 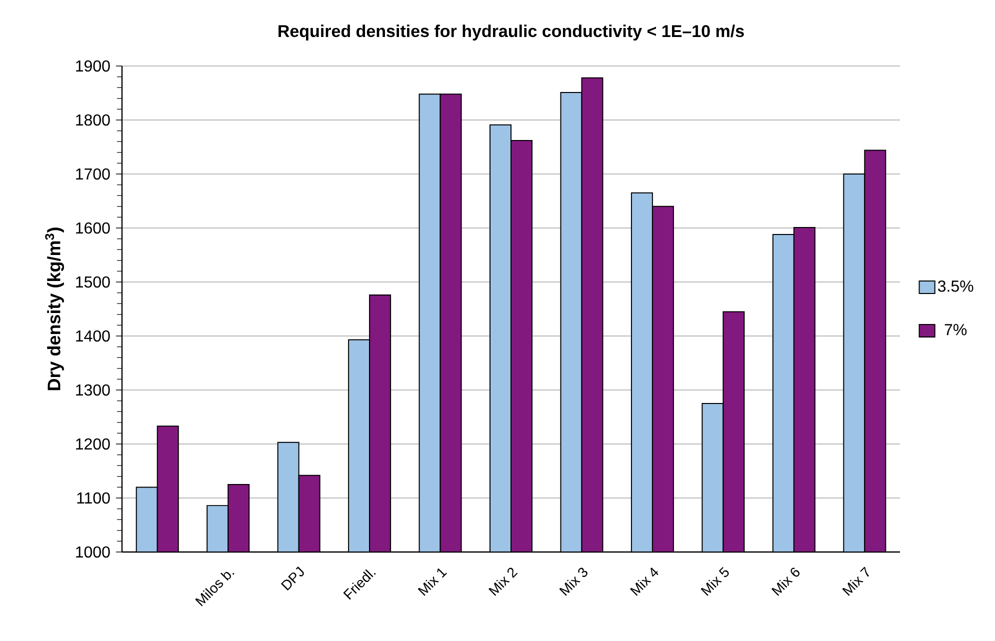 I want to click on x-tick-label: Mix 7, so click(x=855, y=581).